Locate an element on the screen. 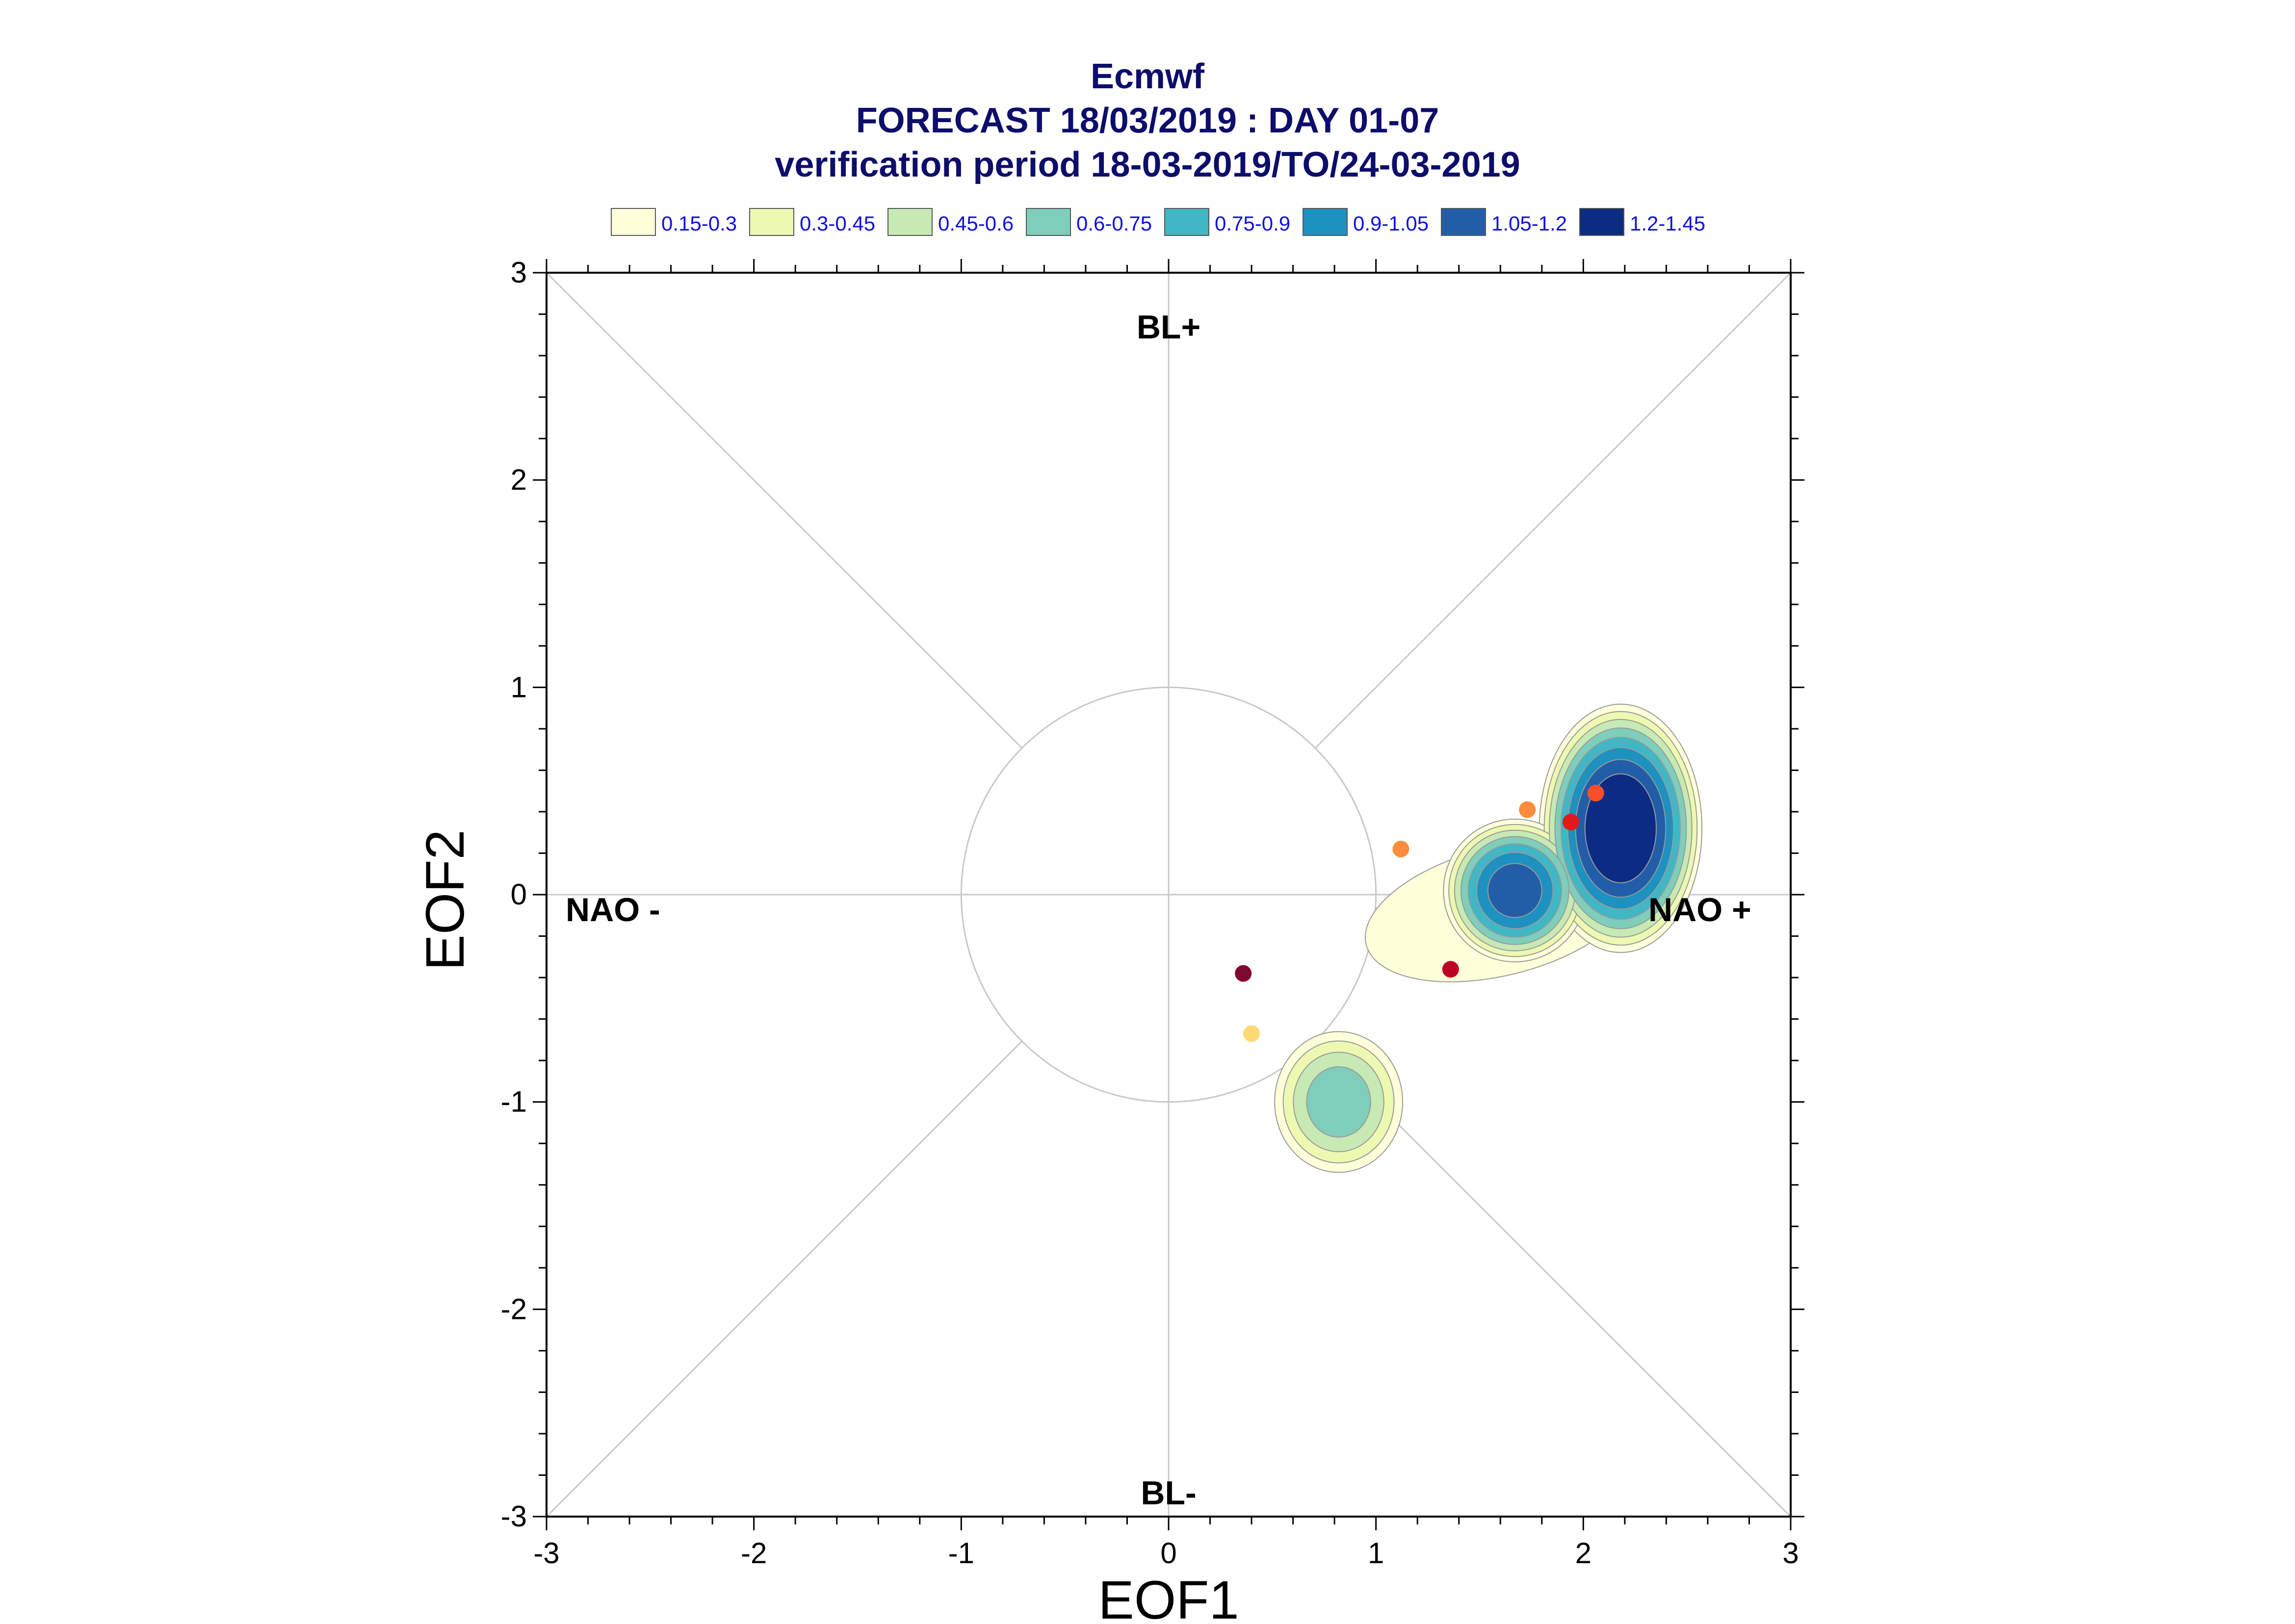 Image resolution: width=2295 pixels, height=1624 pixels. legend-label: 1.2-1.45 is located at coordinates (1668, 223).